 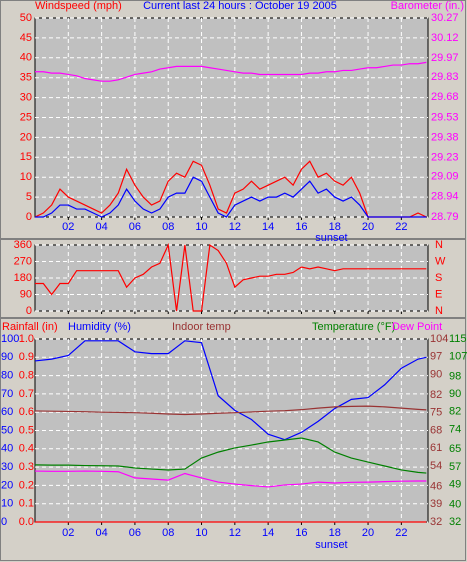 I want to click on y2-tick-label: W, so click(x=440, y=261).